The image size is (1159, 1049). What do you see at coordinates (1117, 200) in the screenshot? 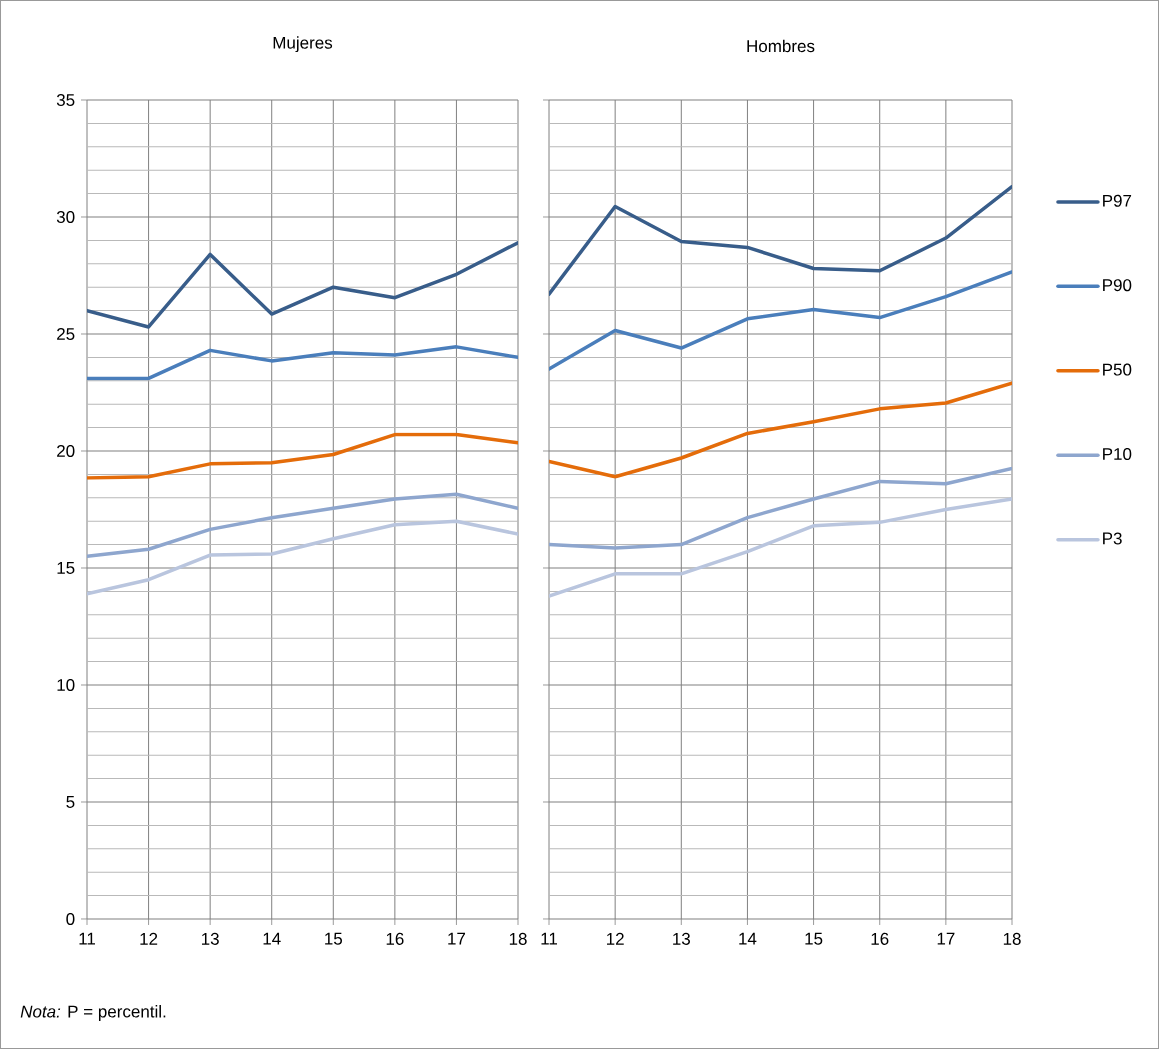
I see `legend-label: P97` at bounding box center [1117, 200].